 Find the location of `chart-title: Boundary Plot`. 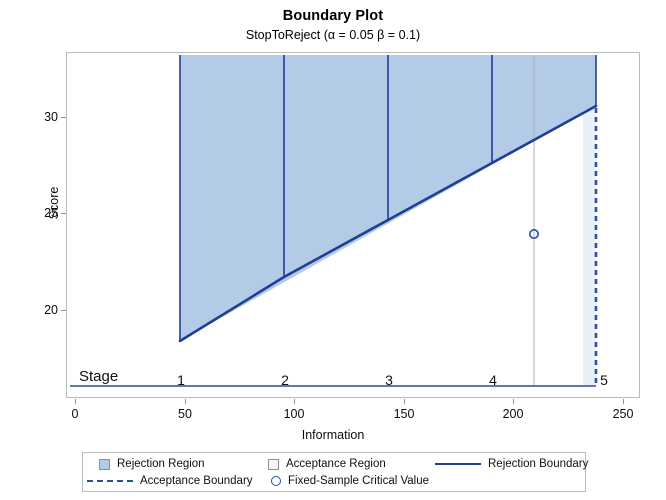

chart-title: Boundary Plot is located at coordinates (333, 16).